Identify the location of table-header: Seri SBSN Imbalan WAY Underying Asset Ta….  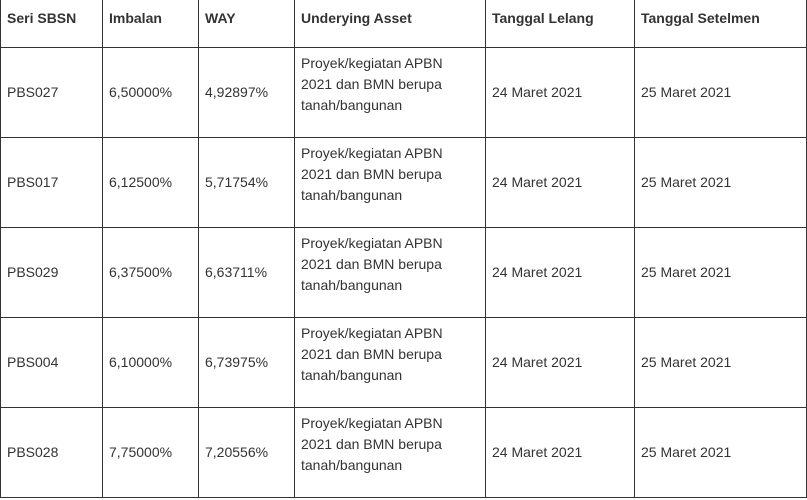
(403, 24).